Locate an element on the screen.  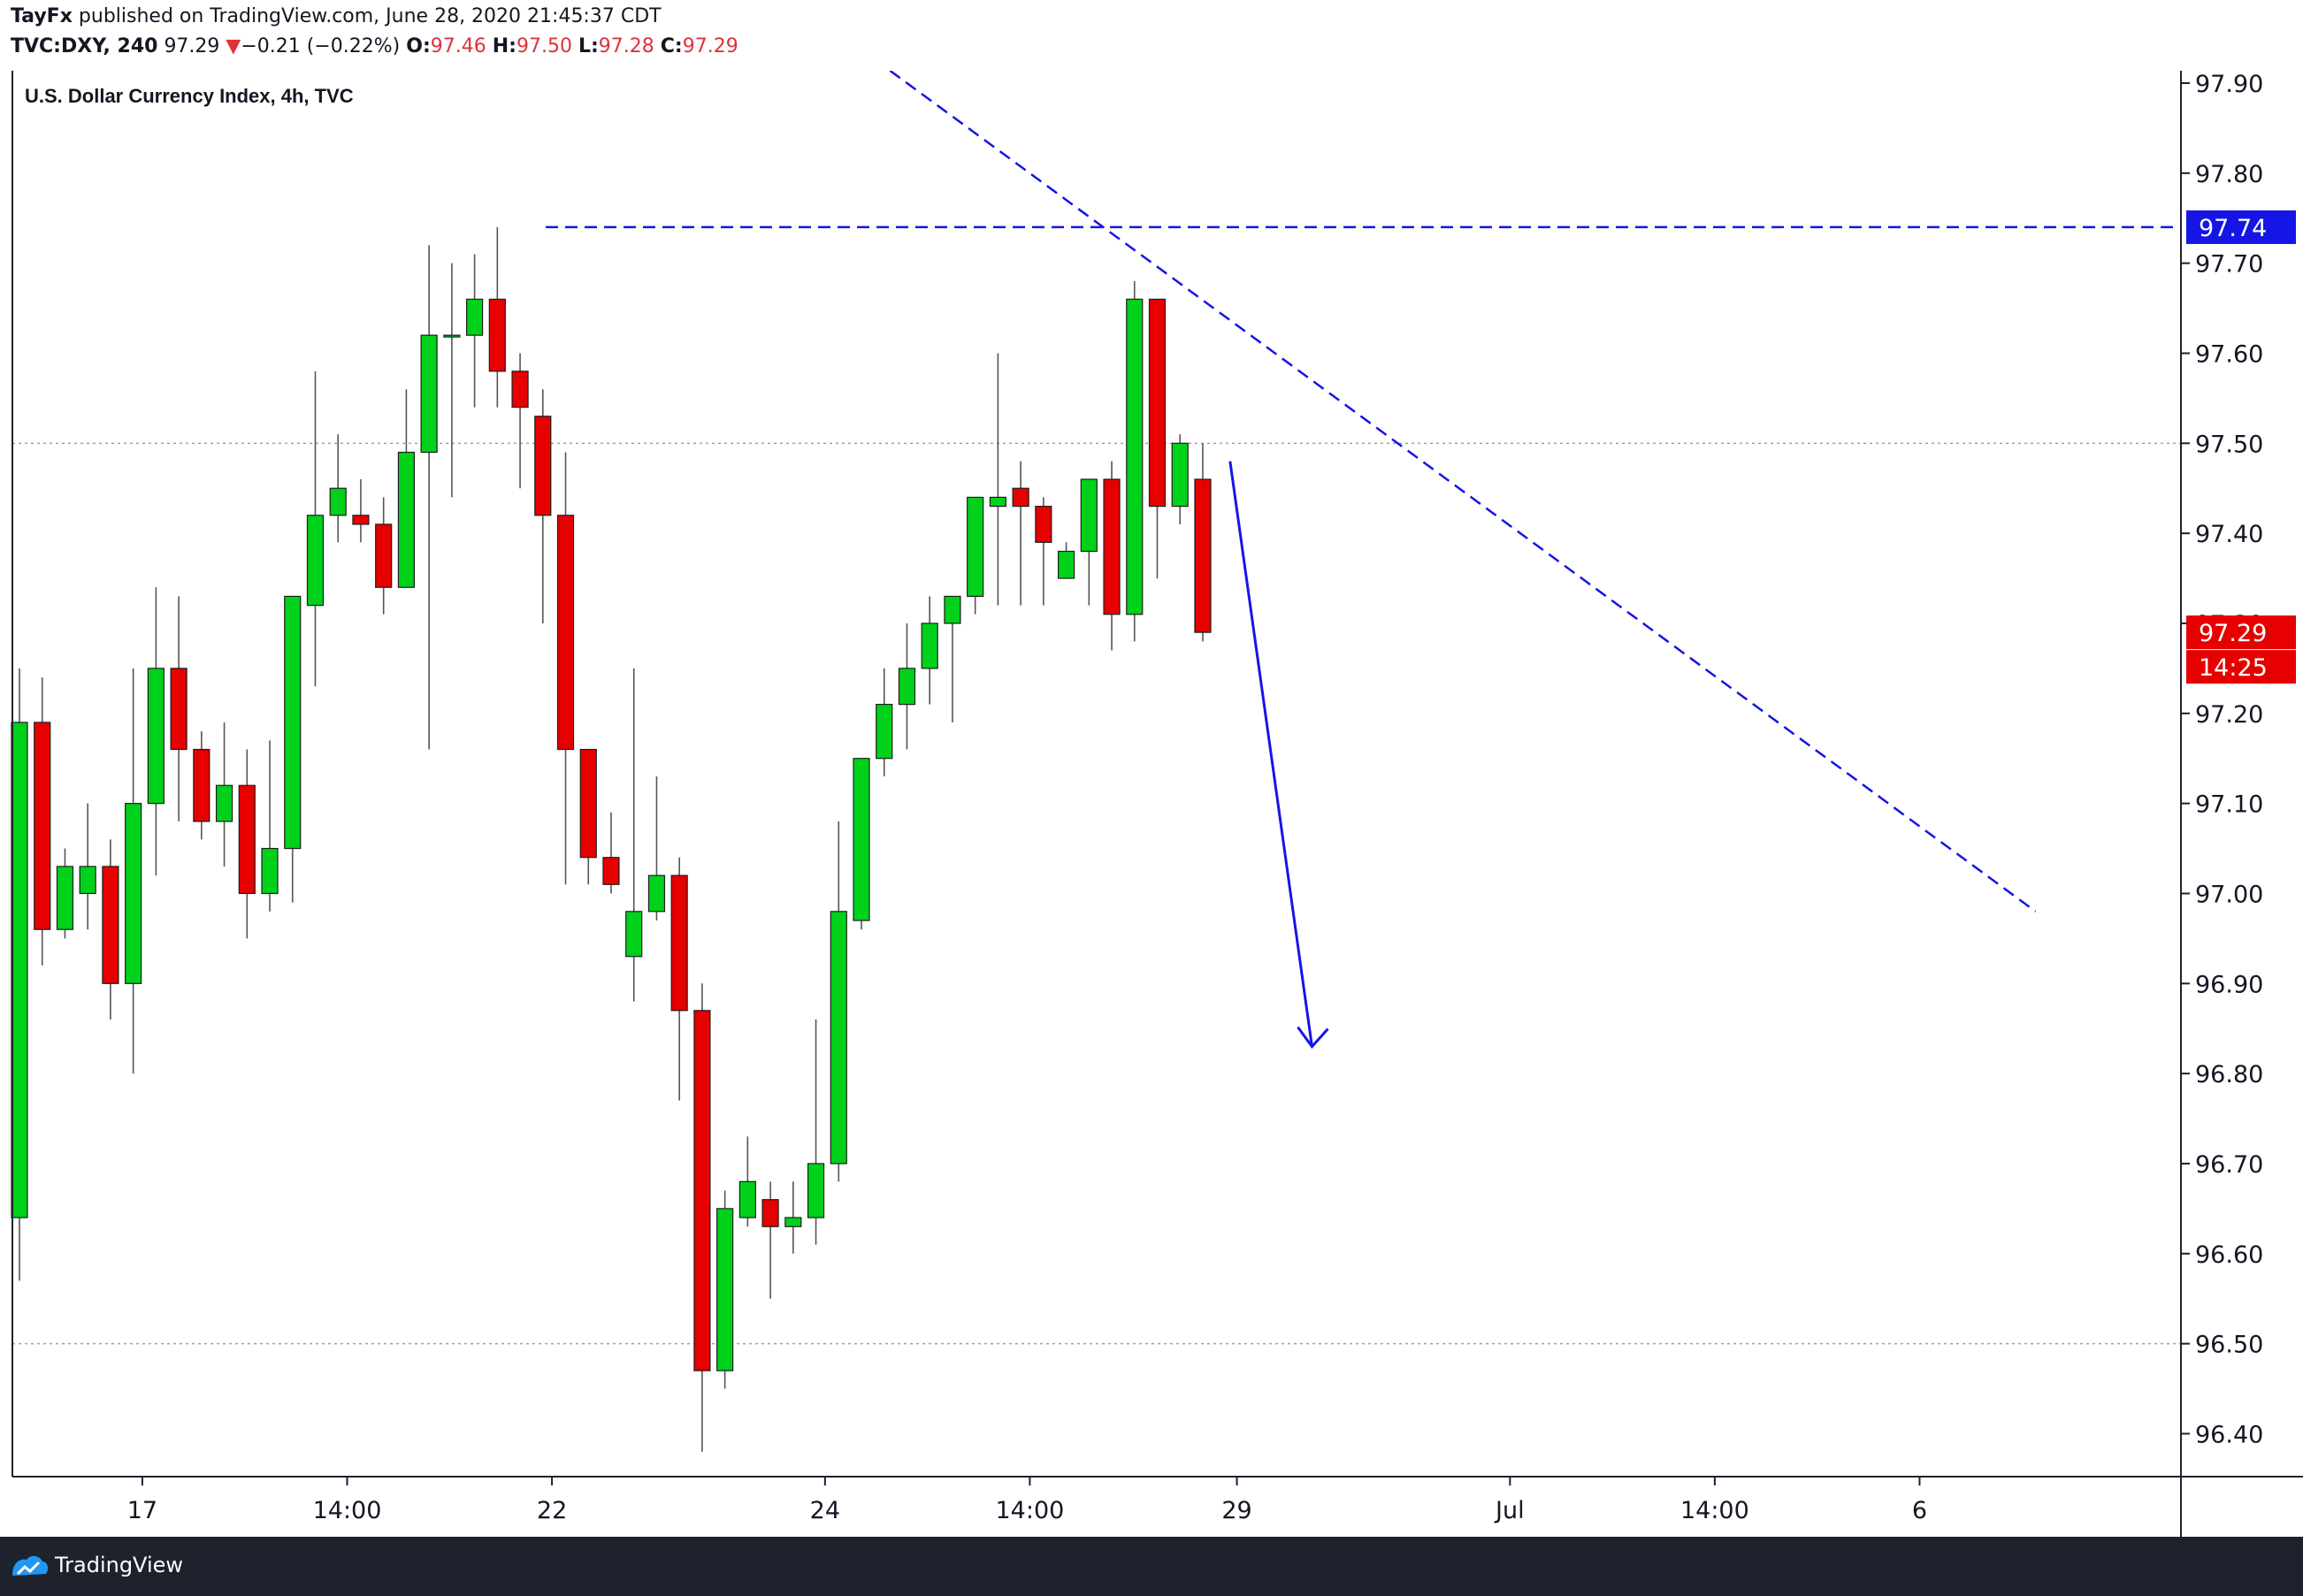
change-text: −0.21 (−0.22%) is located at coordinates (321, 46).